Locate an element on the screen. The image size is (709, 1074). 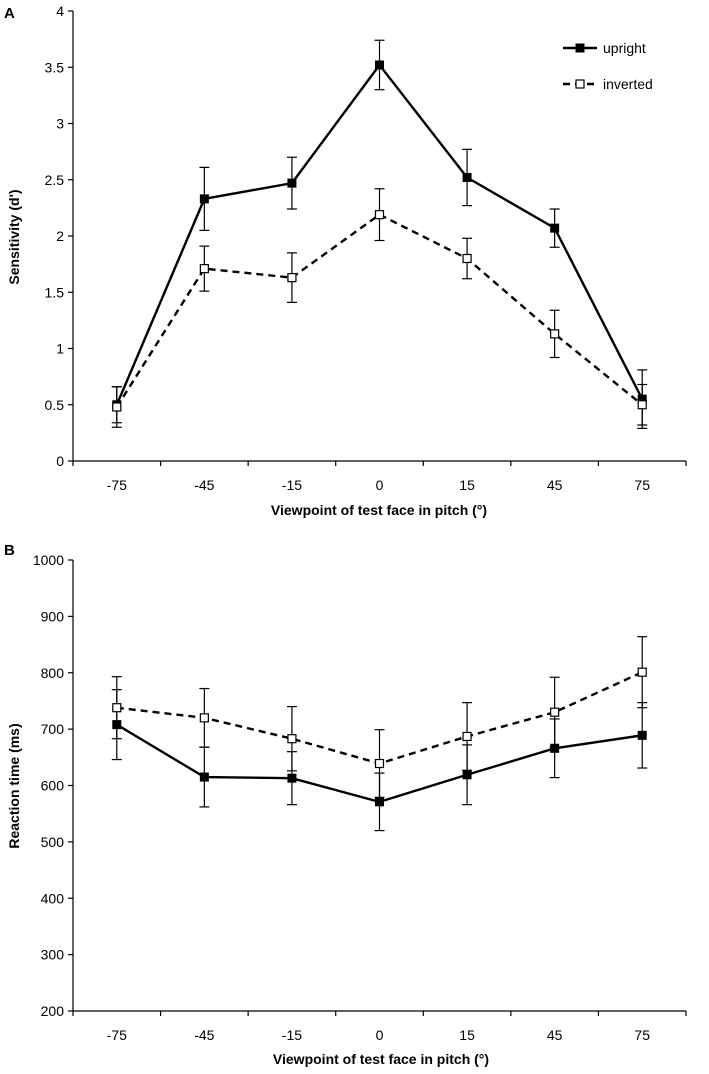
panel-b-x-axis-title: Viewpoint of test face in pitch (°) is located at coordinates (381, 1059).